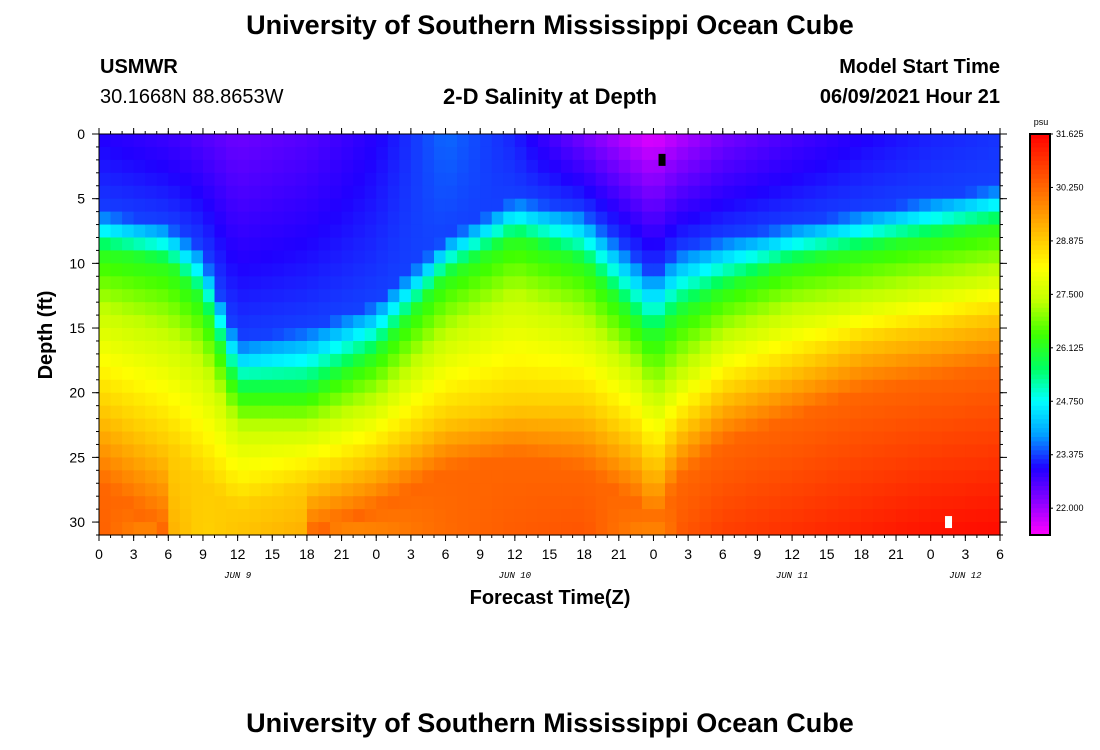 This screenshot has width=1100, height=750. What do you see at coordinates (376, 554) in the screenshot?
I see `x-tick-label: 0` at bounding box center [376, 554].